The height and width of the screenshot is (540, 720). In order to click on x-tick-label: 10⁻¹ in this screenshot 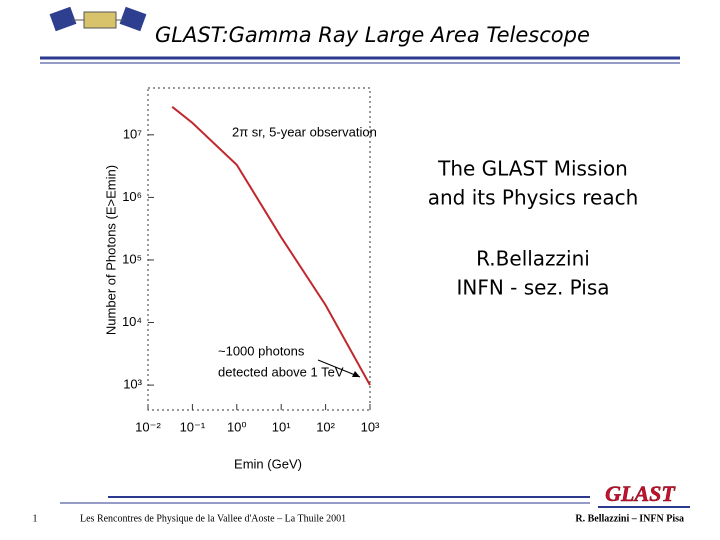, I will do `click(193, 426)`.